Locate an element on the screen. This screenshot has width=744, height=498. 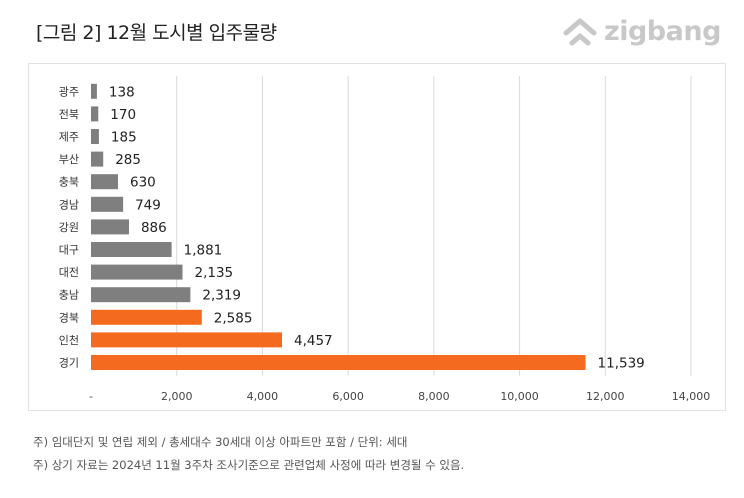
logo-text: zigbang is located at coordinates (662, 31).